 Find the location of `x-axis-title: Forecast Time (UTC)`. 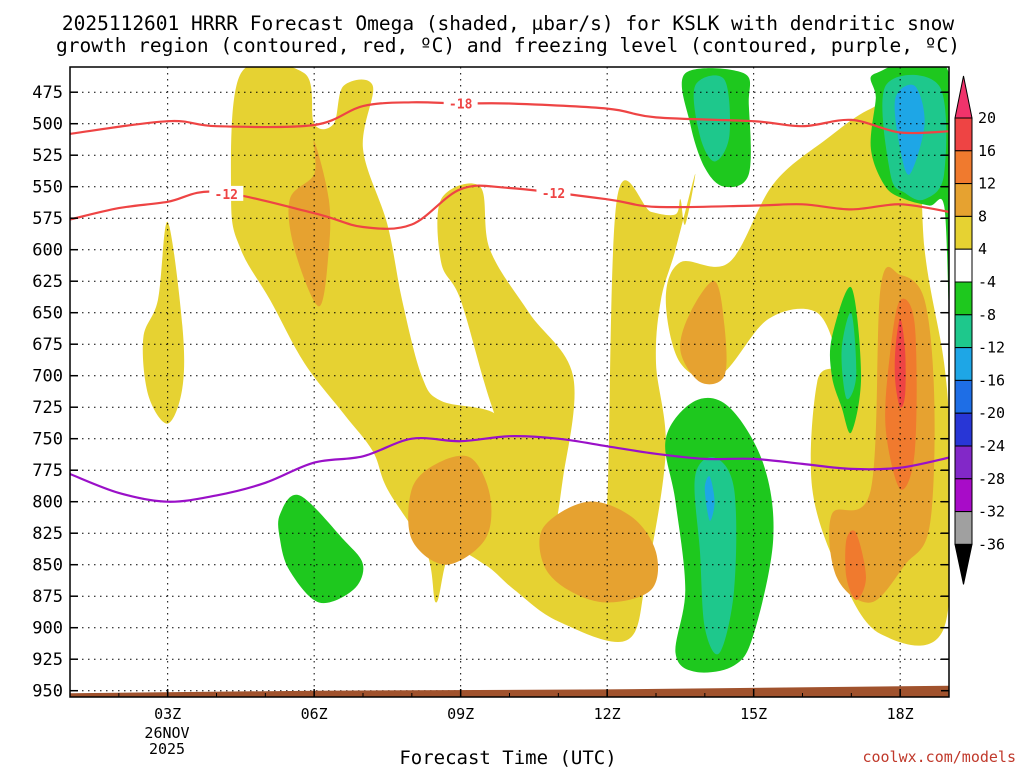

x-axis-title: Forecast Time (UTC) is located at coordinates (507, 757).